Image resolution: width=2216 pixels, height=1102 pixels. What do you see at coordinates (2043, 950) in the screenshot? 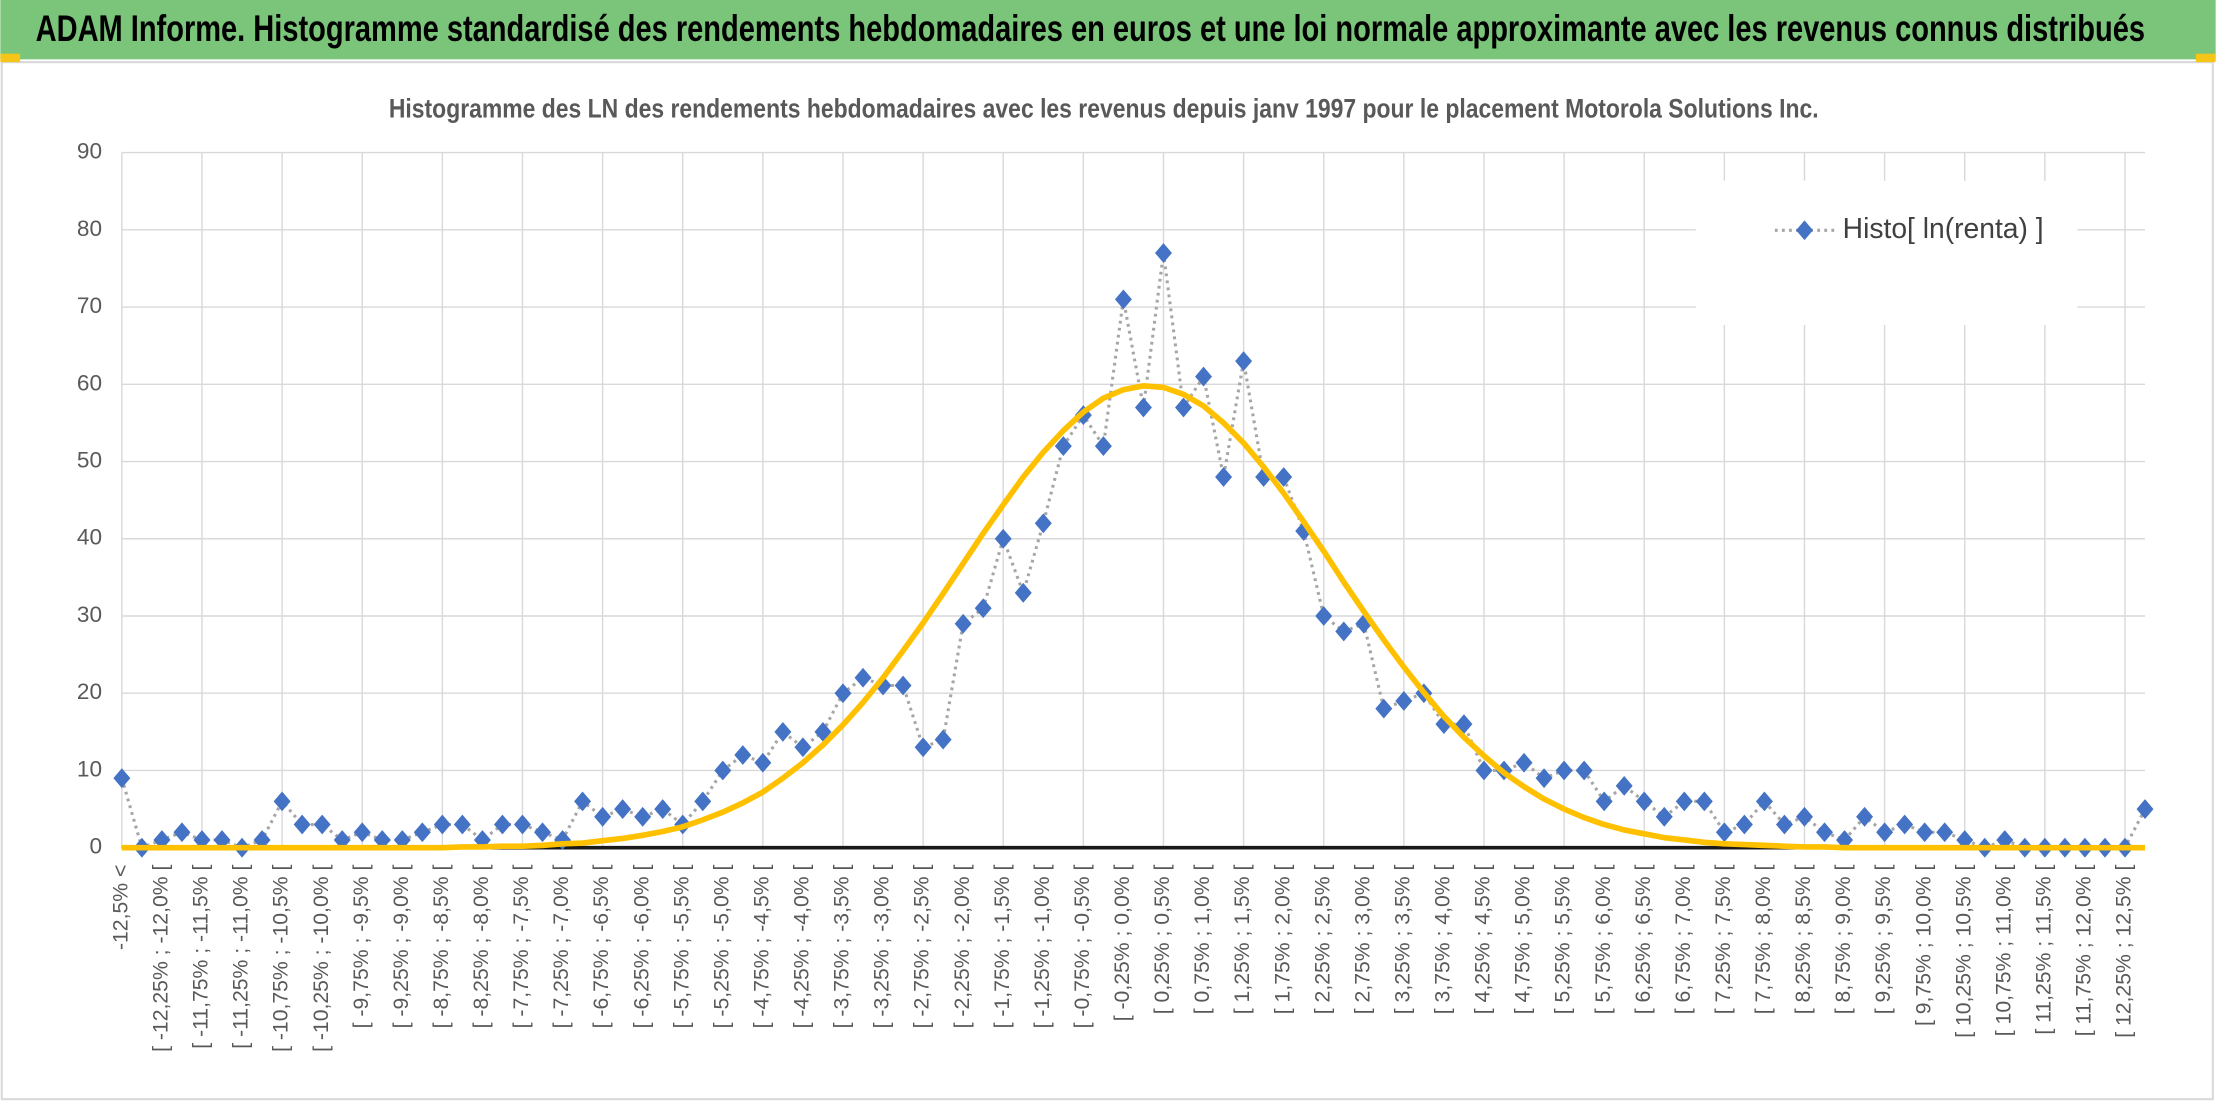
I see `x-tick-label: [ 11,25% ; 11,5% [` at bounding box center [2043, 950].